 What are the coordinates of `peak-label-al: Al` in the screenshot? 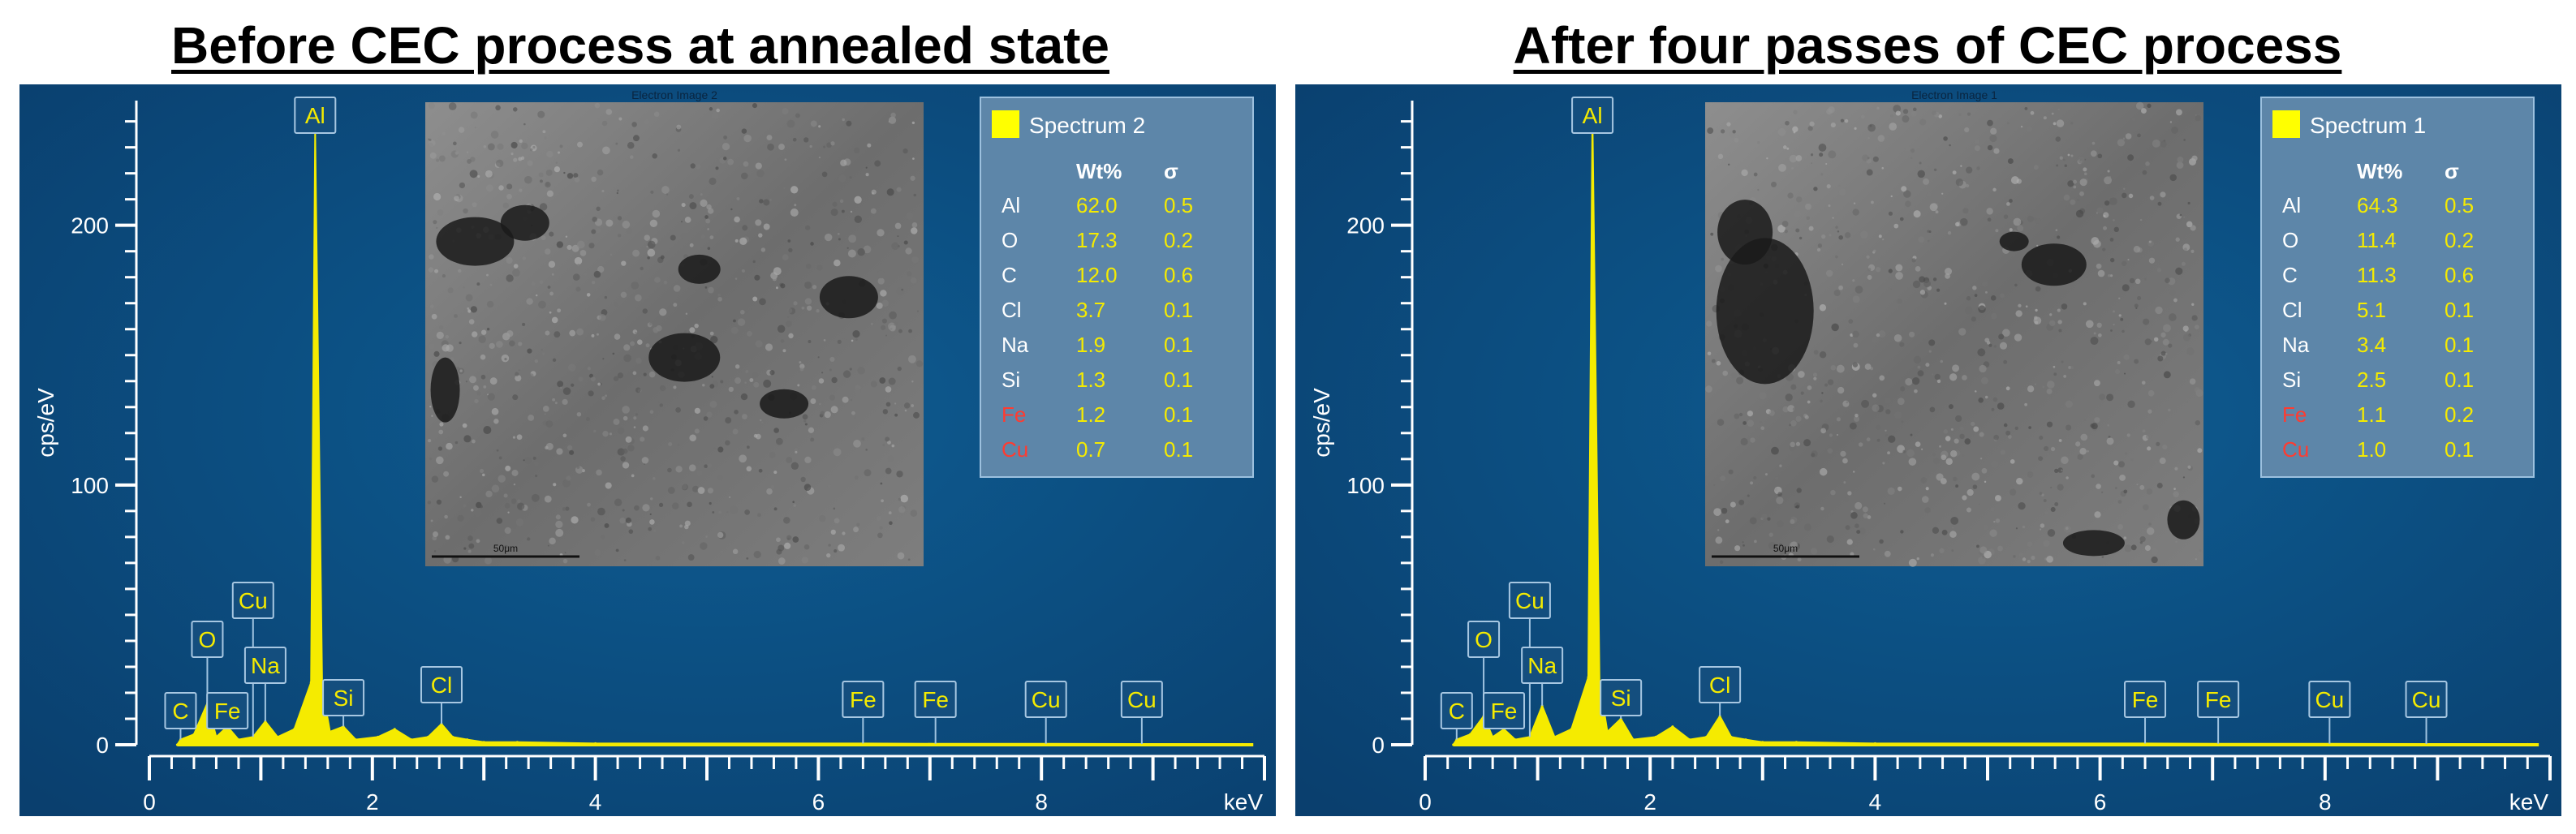 It's located at (1592, 116).